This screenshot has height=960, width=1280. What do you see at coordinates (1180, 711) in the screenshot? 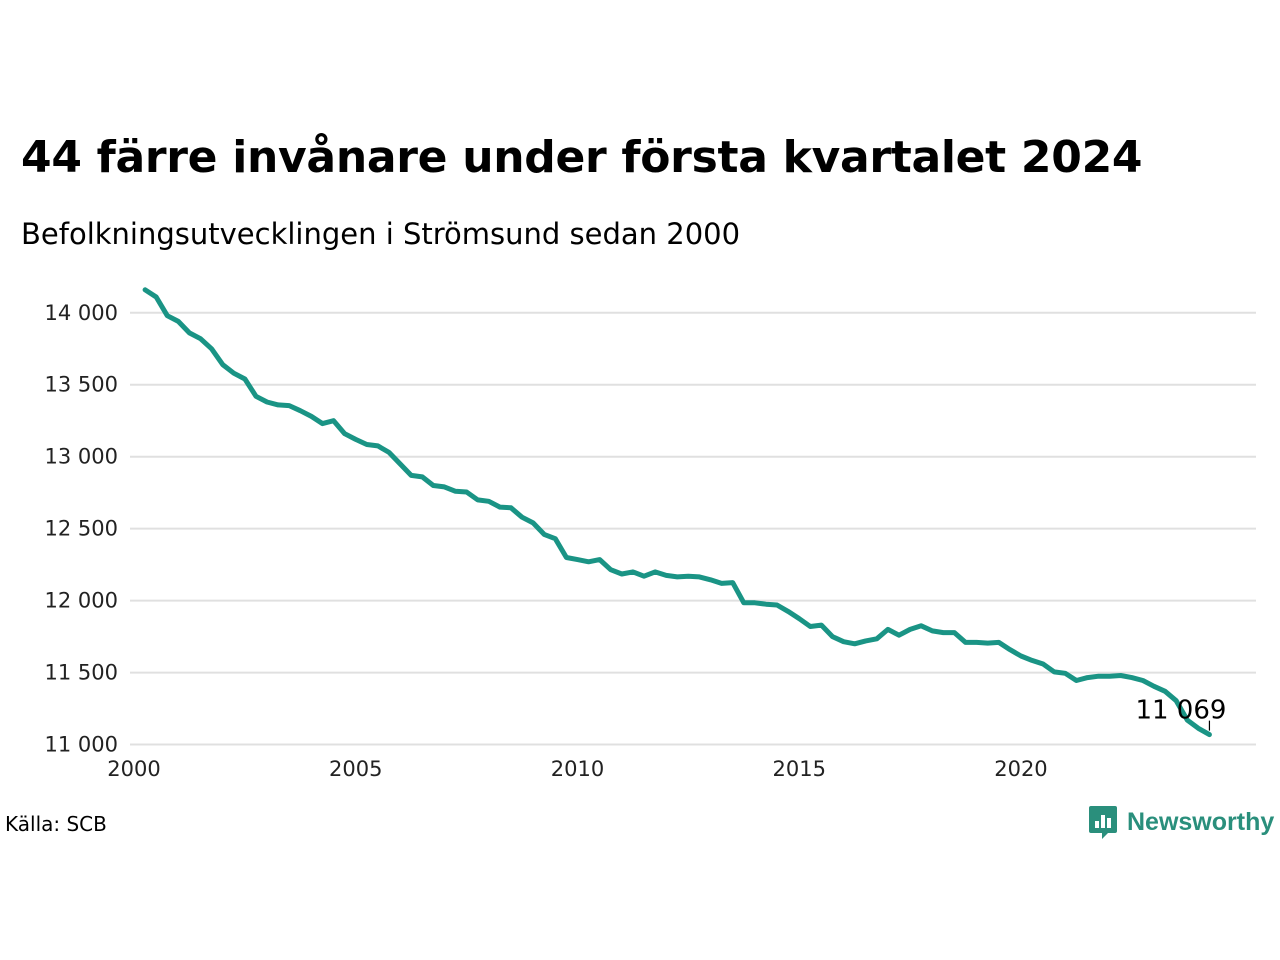
I see `last-value-label: 11 069` at bounding box center [1180, 711].